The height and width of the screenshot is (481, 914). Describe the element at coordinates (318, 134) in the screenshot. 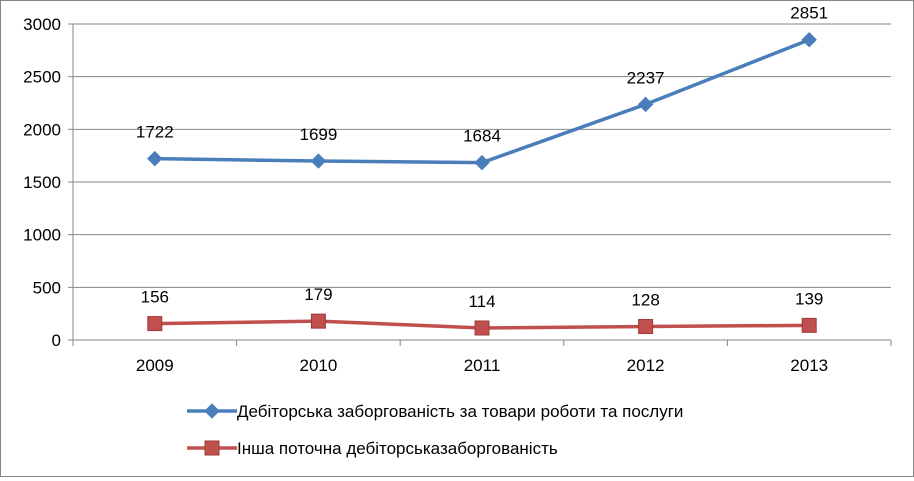

I see `data-label: 1699` at that location.